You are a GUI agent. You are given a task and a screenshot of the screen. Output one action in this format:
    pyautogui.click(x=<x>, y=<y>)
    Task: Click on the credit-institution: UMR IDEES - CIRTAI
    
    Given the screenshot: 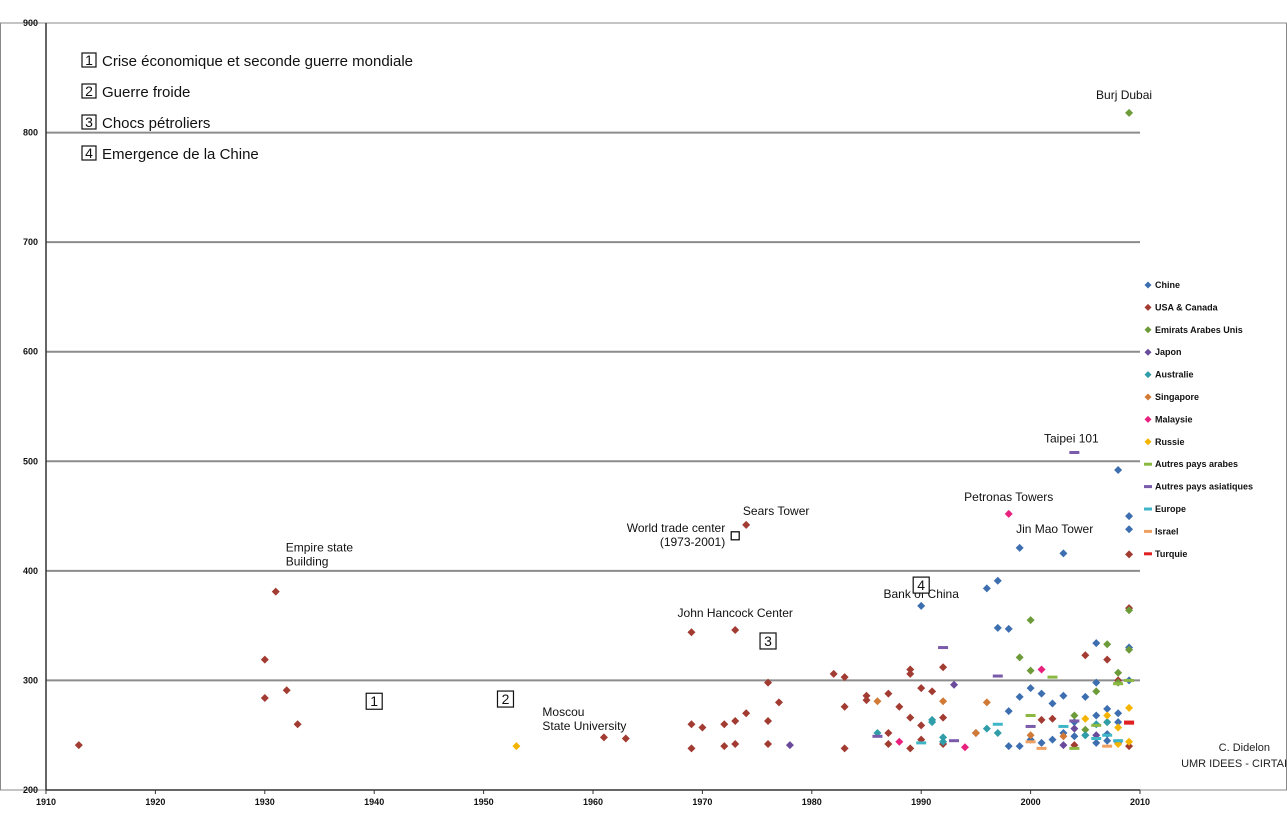 What is the action you would take?
    pyautogui.click(x=1234, y=764)
    